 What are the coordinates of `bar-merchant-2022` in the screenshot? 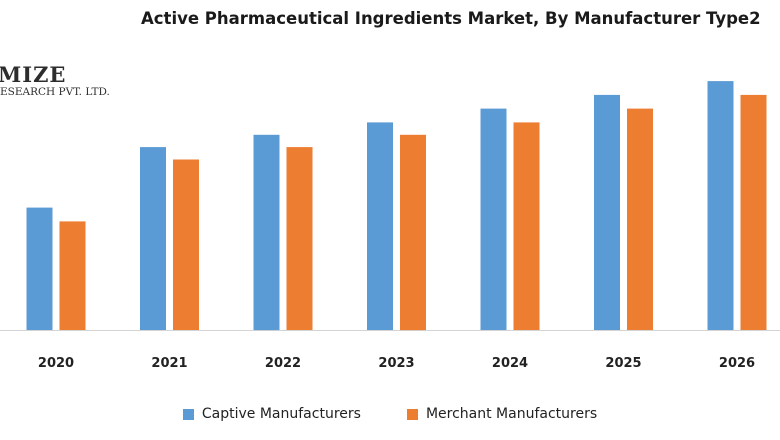 It's located at (299, 238).